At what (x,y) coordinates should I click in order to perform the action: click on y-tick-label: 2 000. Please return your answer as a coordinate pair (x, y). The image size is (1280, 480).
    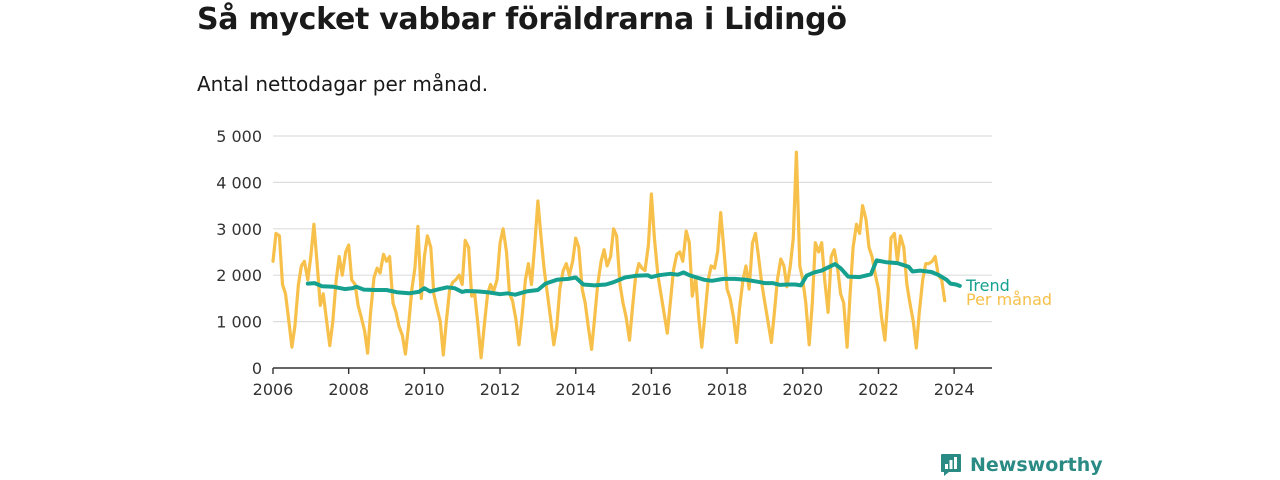
    Looking at the image, I should click on (239, 275).